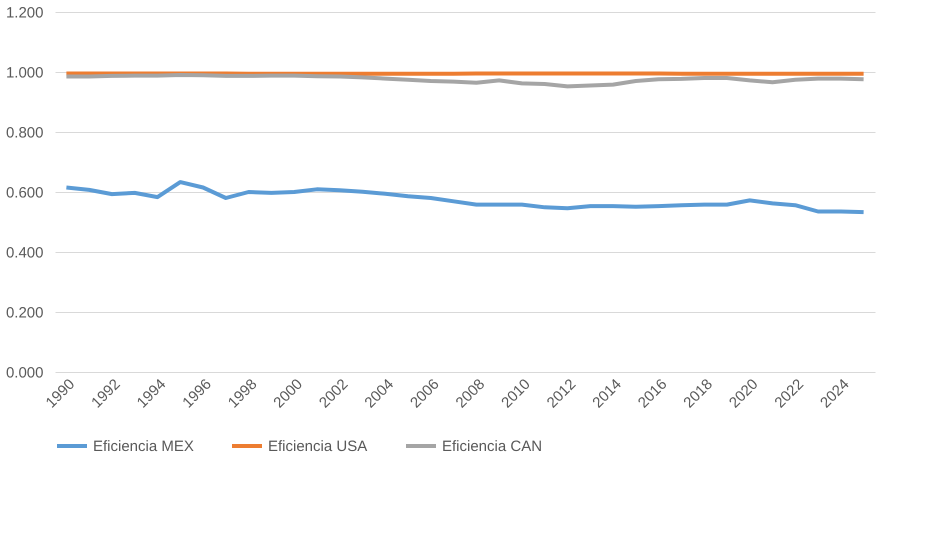  Describe the element at coordinates (318, 446) in the screenshot. I see `legend-label: Eficiencia USA` at that location.